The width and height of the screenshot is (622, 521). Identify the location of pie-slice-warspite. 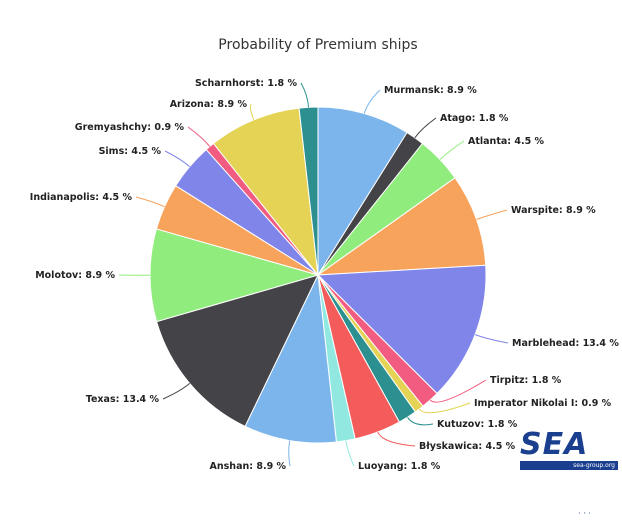
(401, 226).